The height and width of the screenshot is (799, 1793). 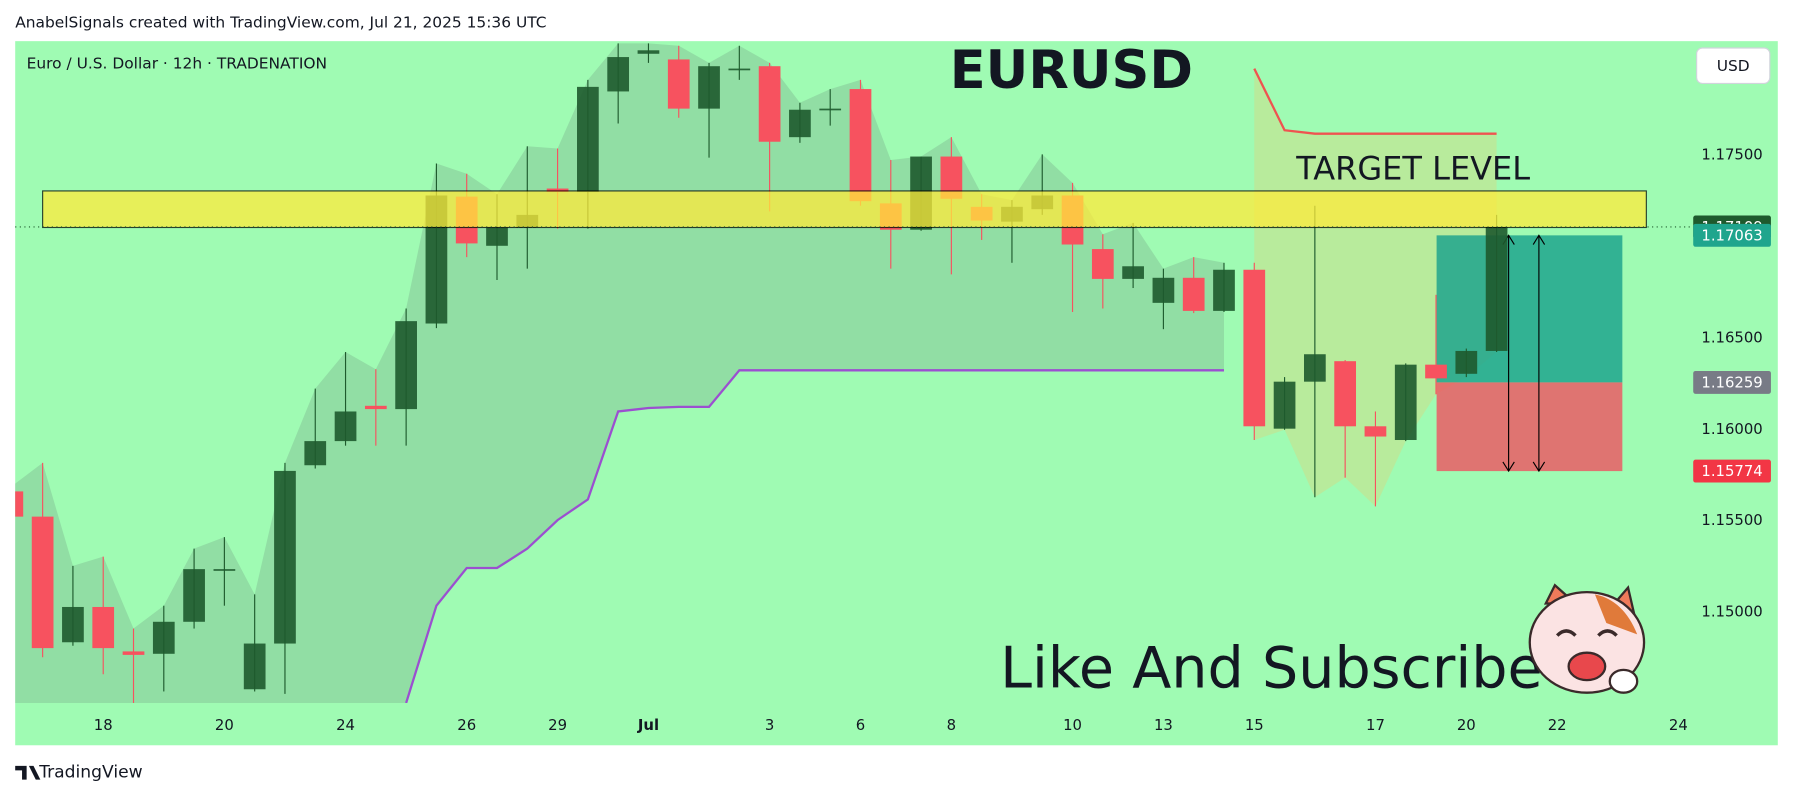 I want to click on x-tick-label: 22, so click(x=1557, y=725).